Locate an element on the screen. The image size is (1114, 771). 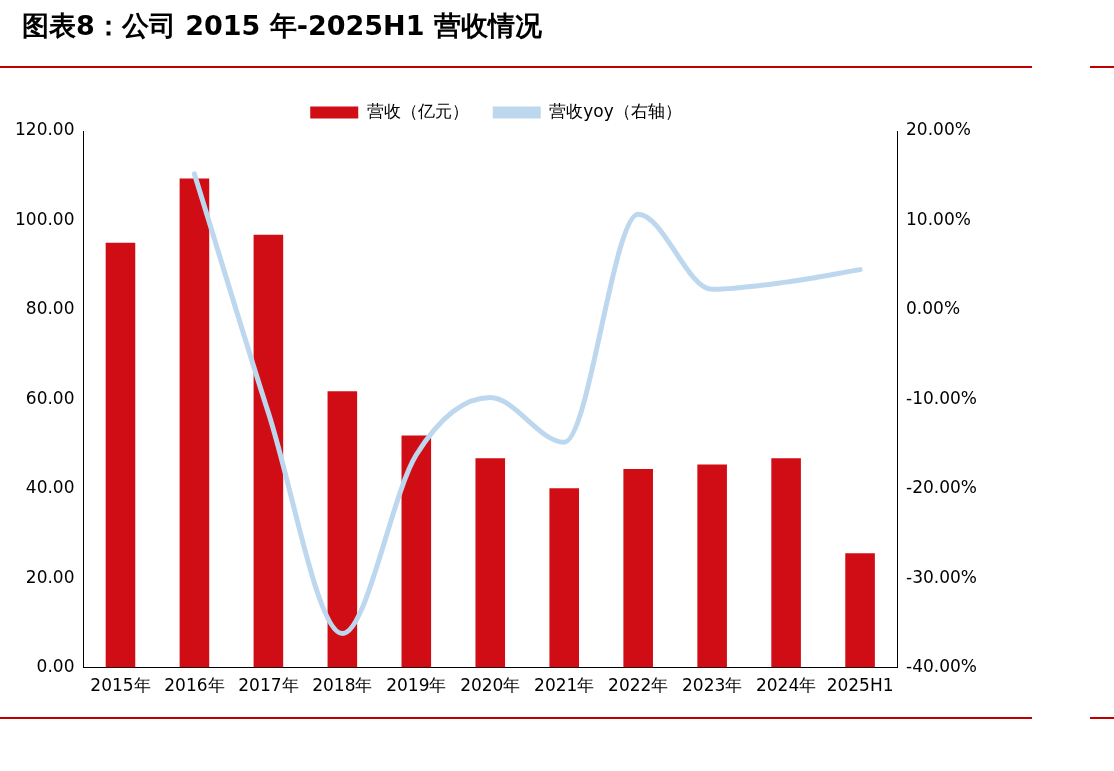
x-tick-label: 2020年 is located at coordinates (490, 685).